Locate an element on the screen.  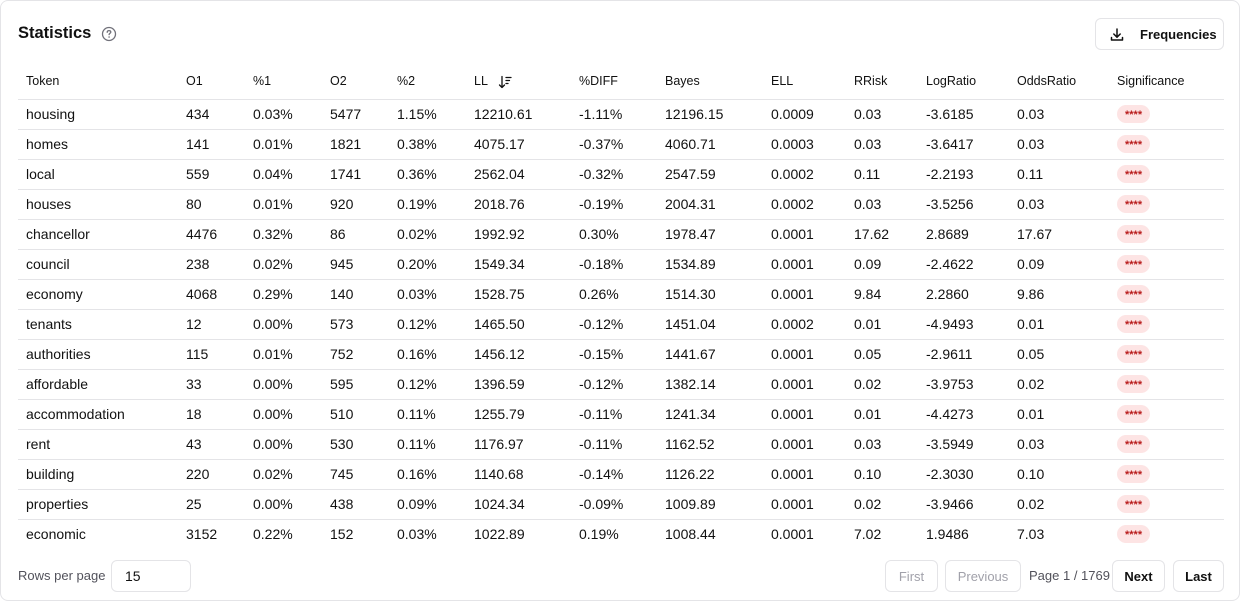
cell-oddsratio: 0.01 is located at coordinates (1059, 414).